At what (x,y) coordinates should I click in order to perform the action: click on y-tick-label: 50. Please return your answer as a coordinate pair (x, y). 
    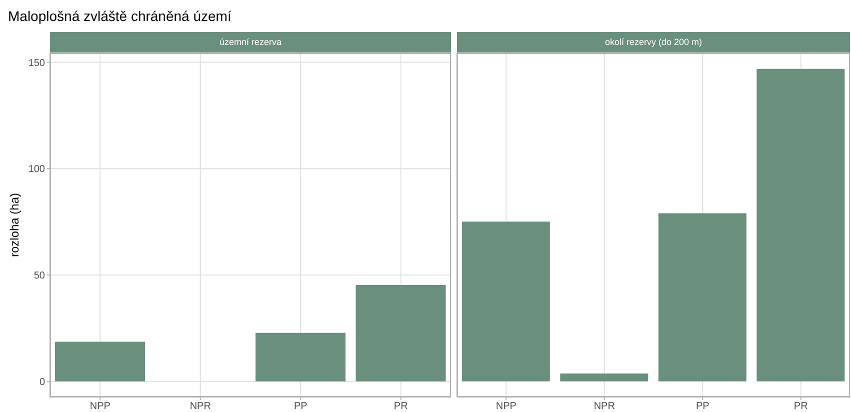
    Looking at the image, I should click on (40, 276).